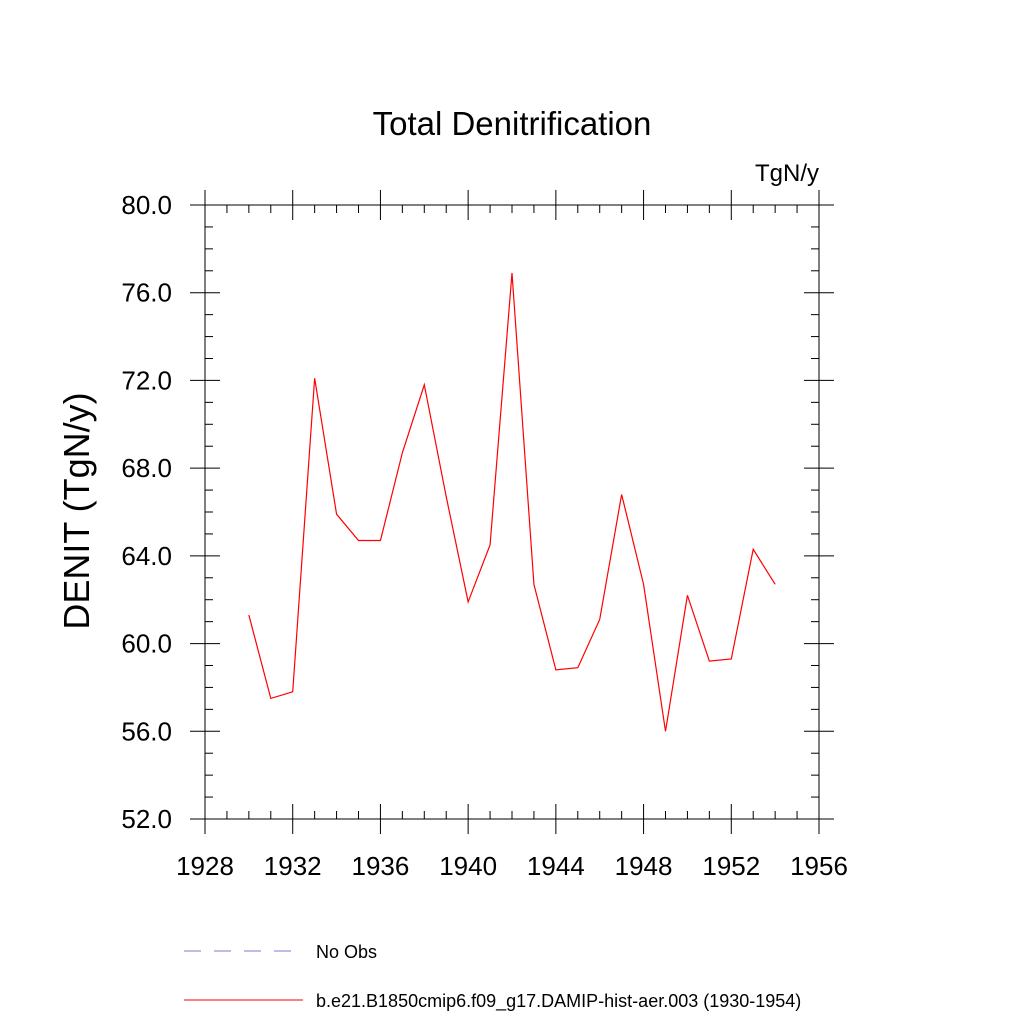  Describe the element at coordinates (146, 205) in the screenshot. I see `y-tick-label: 80.0` at that location.